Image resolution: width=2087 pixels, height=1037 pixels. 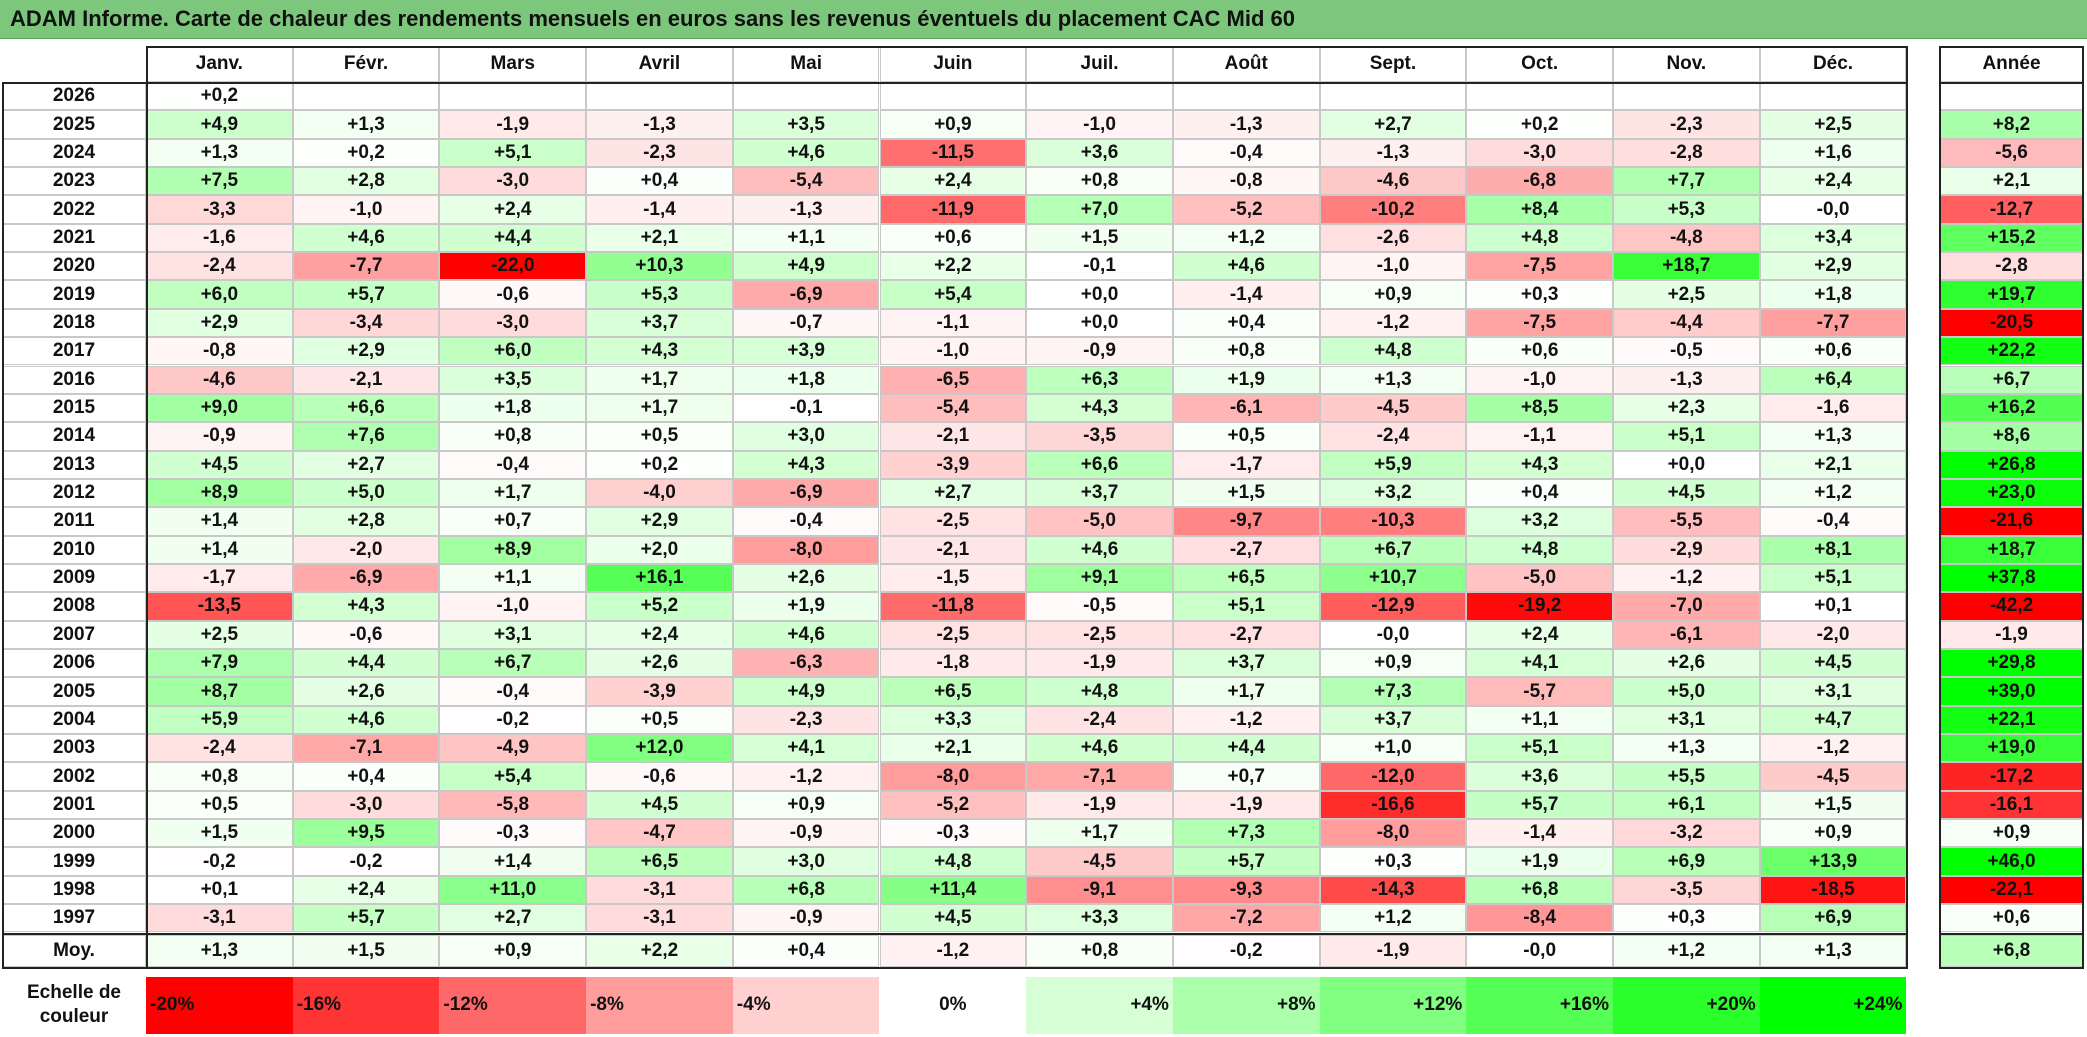 What do you see at coordinates (1246, 549) in the screenshot?
I see `heatmap-cell: -2,7` at bounding box center [1246, 549].